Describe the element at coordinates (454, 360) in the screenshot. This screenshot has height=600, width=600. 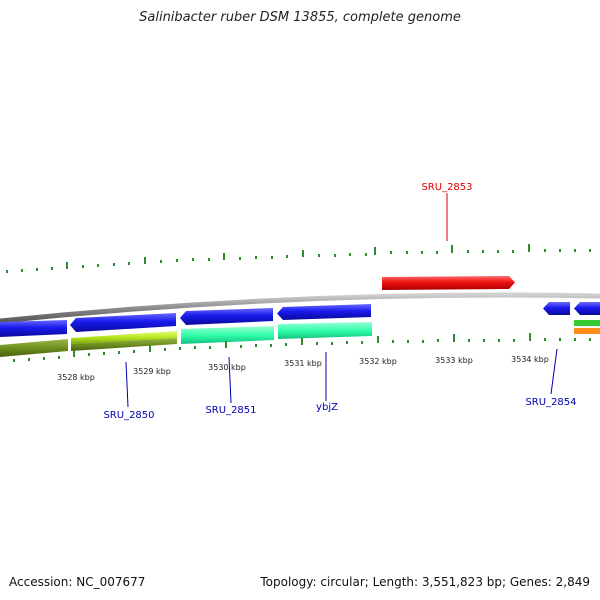
I see `scale-label: 3533 kbp` at that location.